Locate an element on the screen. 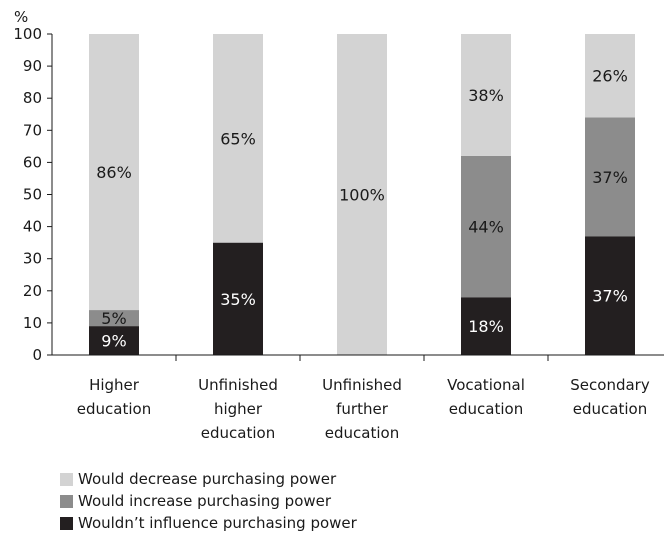  legend-label: Wouldn’t influence purchasing power is located at coordinates (217, 523).